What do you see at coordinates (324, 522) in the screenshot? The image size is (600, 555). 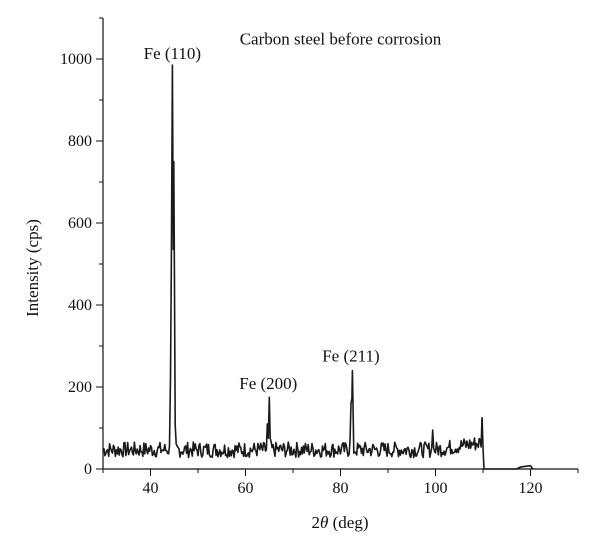 I see `x-axis-title-theta: θ` at bounding box center [324, 522].